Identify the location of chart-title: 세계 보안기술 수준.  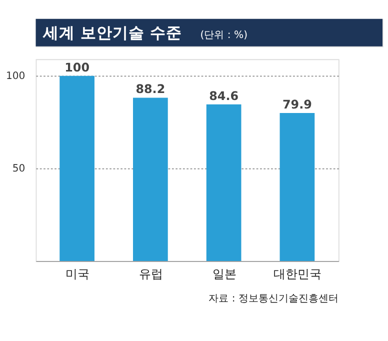
(112, 33).